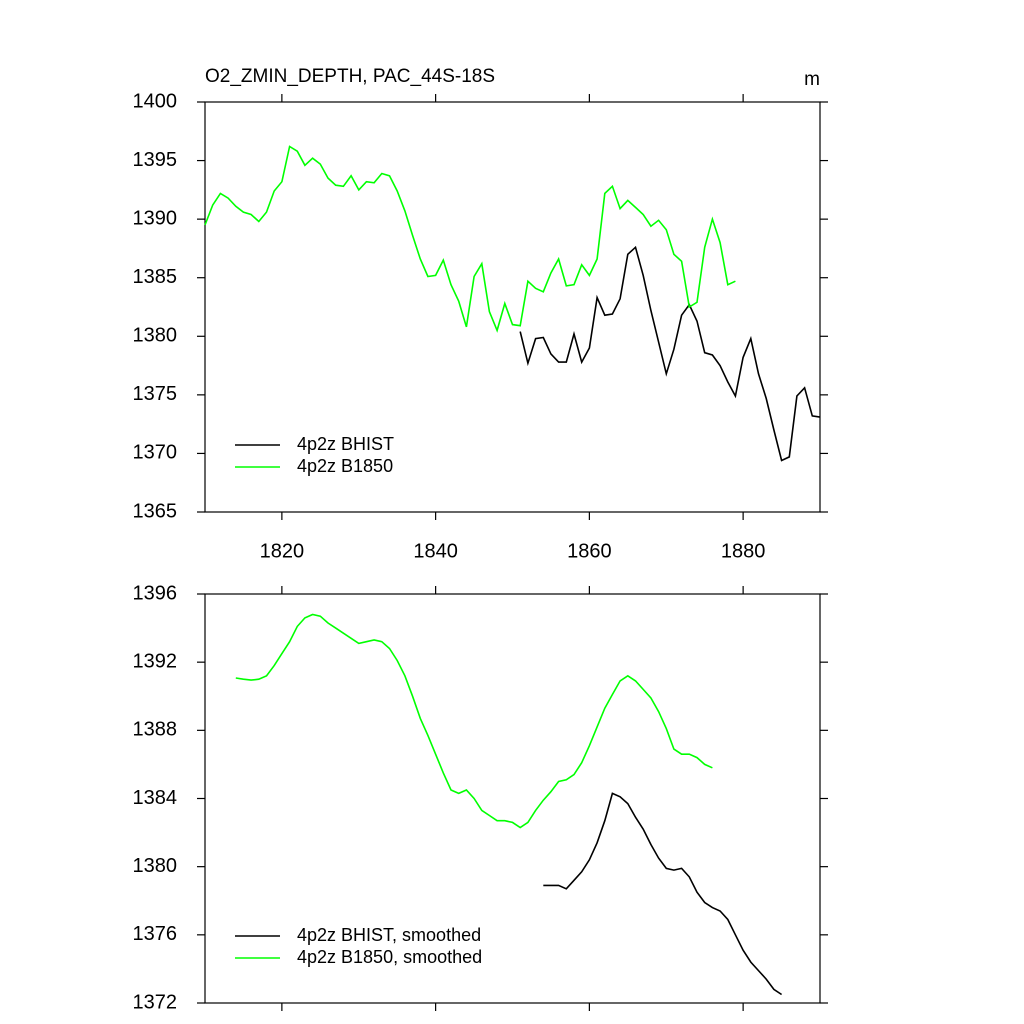 The image size is (1024, 1024). I want to click on y-tick-label: 1396, so click(155, 593).